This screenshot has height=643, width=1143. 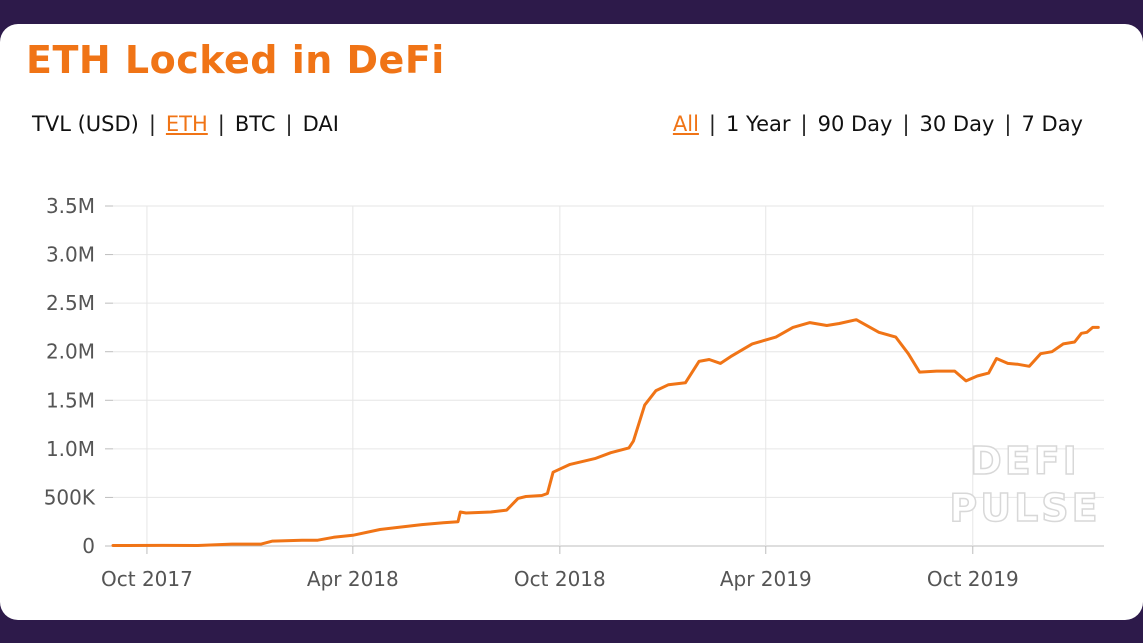 I want to click on range-option-30-day: 30 Day, so click(x=957, y=124).